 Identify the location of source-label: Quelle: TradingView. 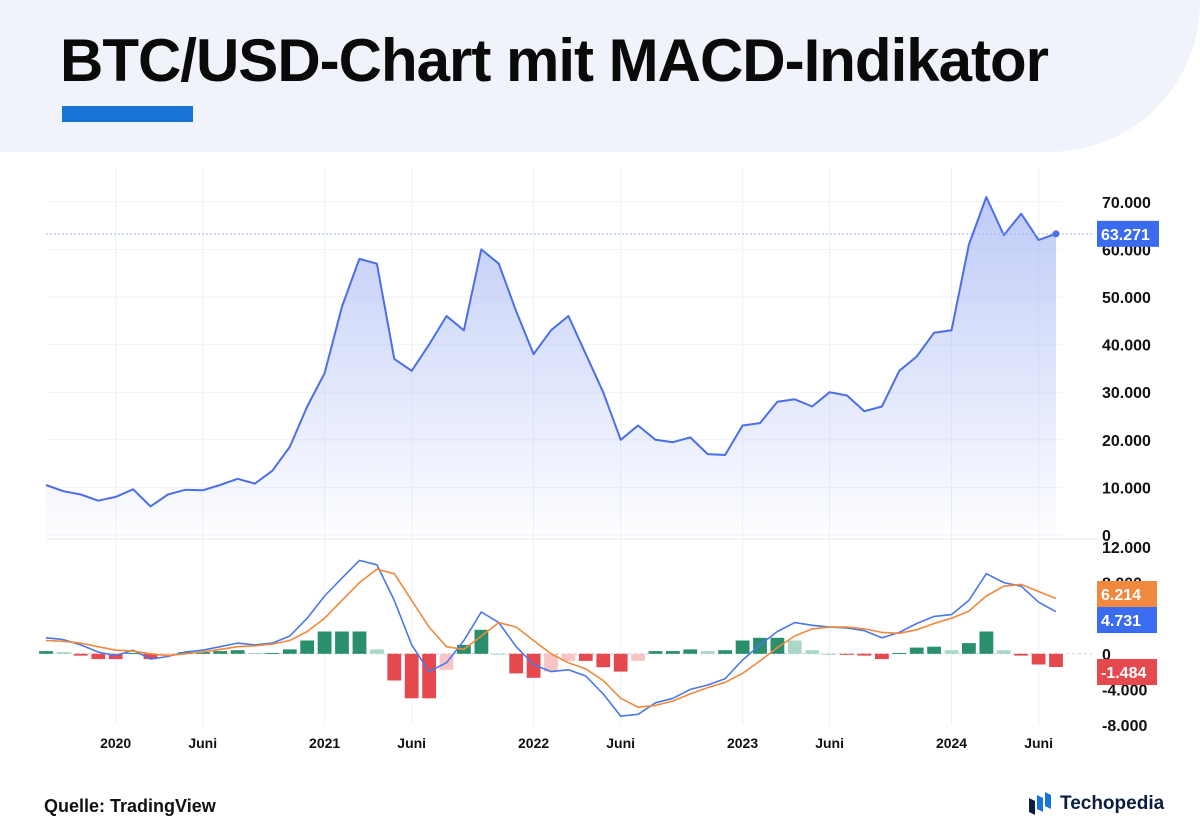
(130, 806).